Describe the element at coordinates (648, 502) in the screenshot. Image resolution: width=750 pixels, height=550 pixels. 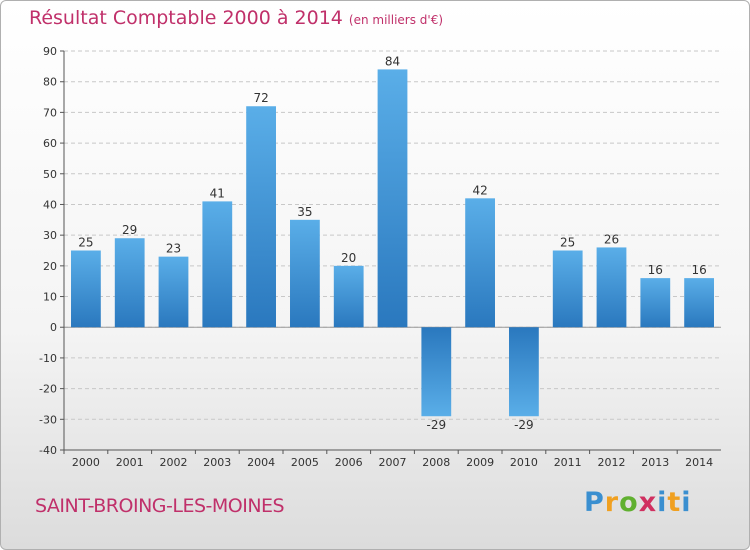
I see `logo-letter-4: x` at that location.